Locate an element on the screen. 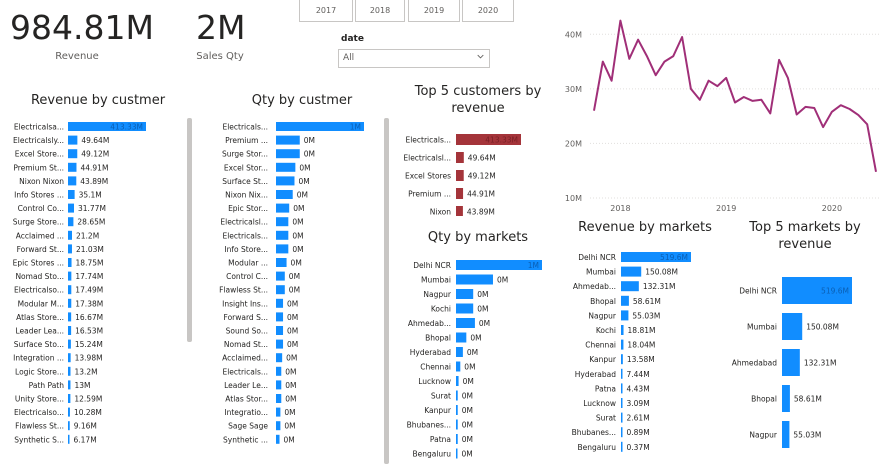 The image size is (882, 466). date-slicer-value: All is located at coordinates (349, 58).